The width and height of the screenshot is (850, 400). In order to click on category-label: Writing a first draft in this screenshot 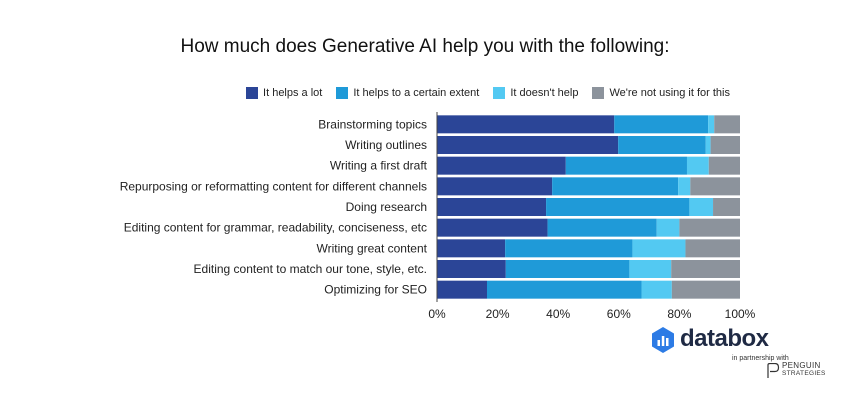, I will do `click(379, 166)`.